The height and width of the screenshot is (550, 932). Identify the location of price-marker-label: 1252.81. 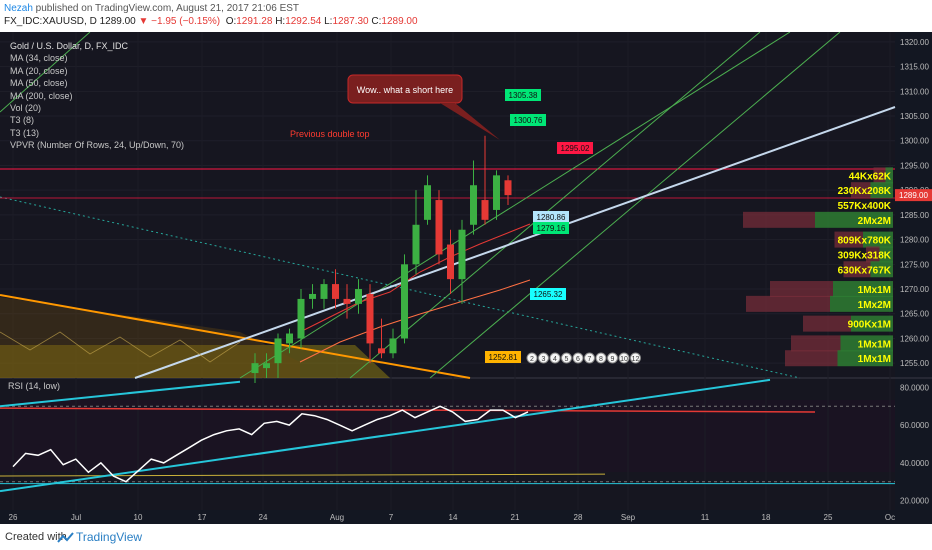
(503, 357).